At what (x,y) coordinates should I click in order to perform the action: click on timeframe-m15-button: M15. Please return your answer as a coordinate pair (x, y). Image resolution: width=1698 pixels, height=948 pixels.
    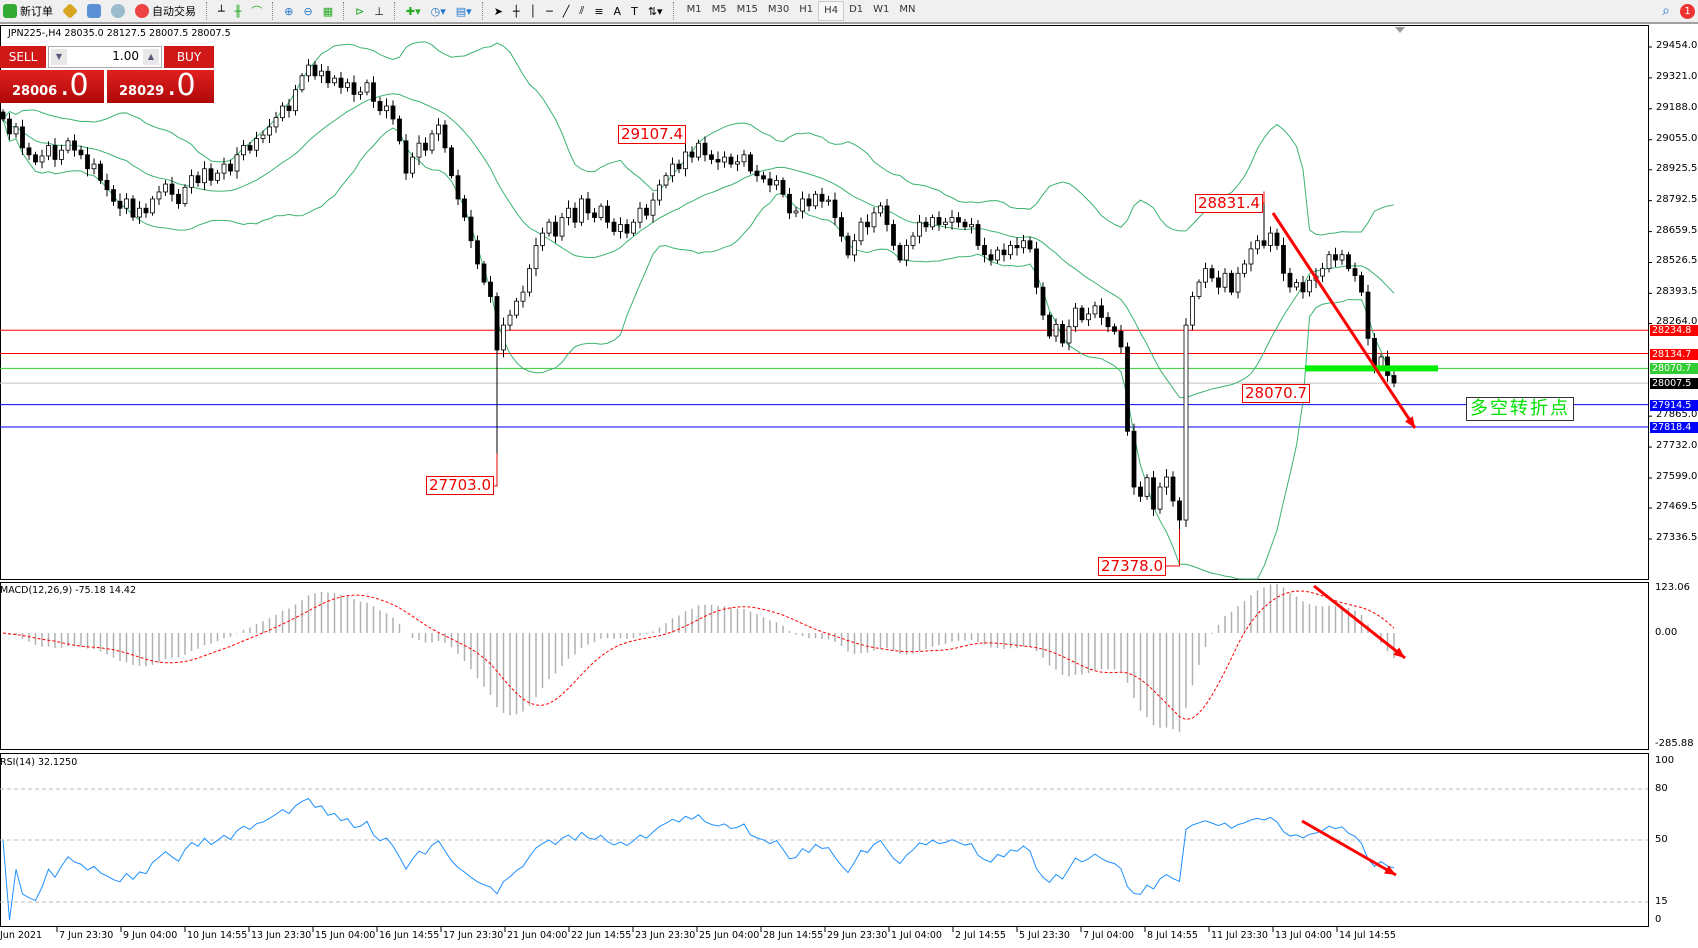
    Looking at the image, I should click on (747, 9).